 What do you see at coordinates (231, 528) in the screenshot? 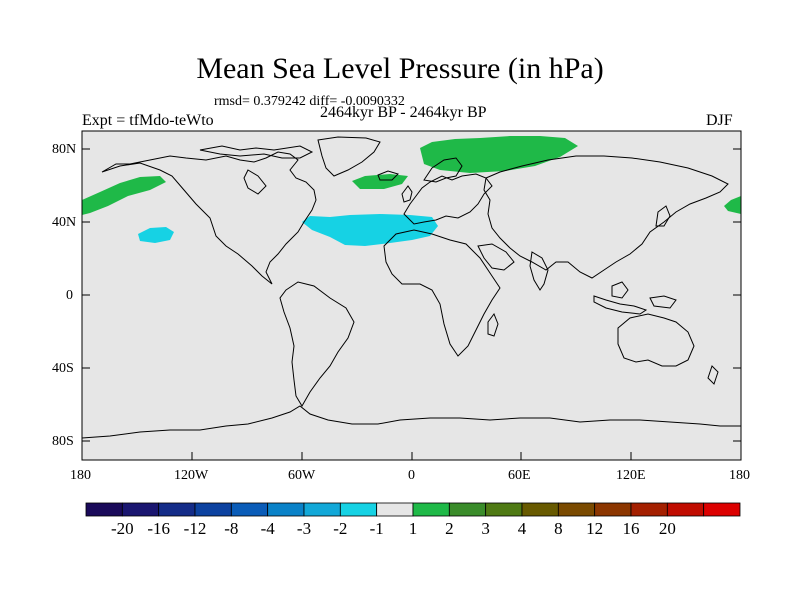
I see `colorbar-label: -8` at bounding box center [231, 528].